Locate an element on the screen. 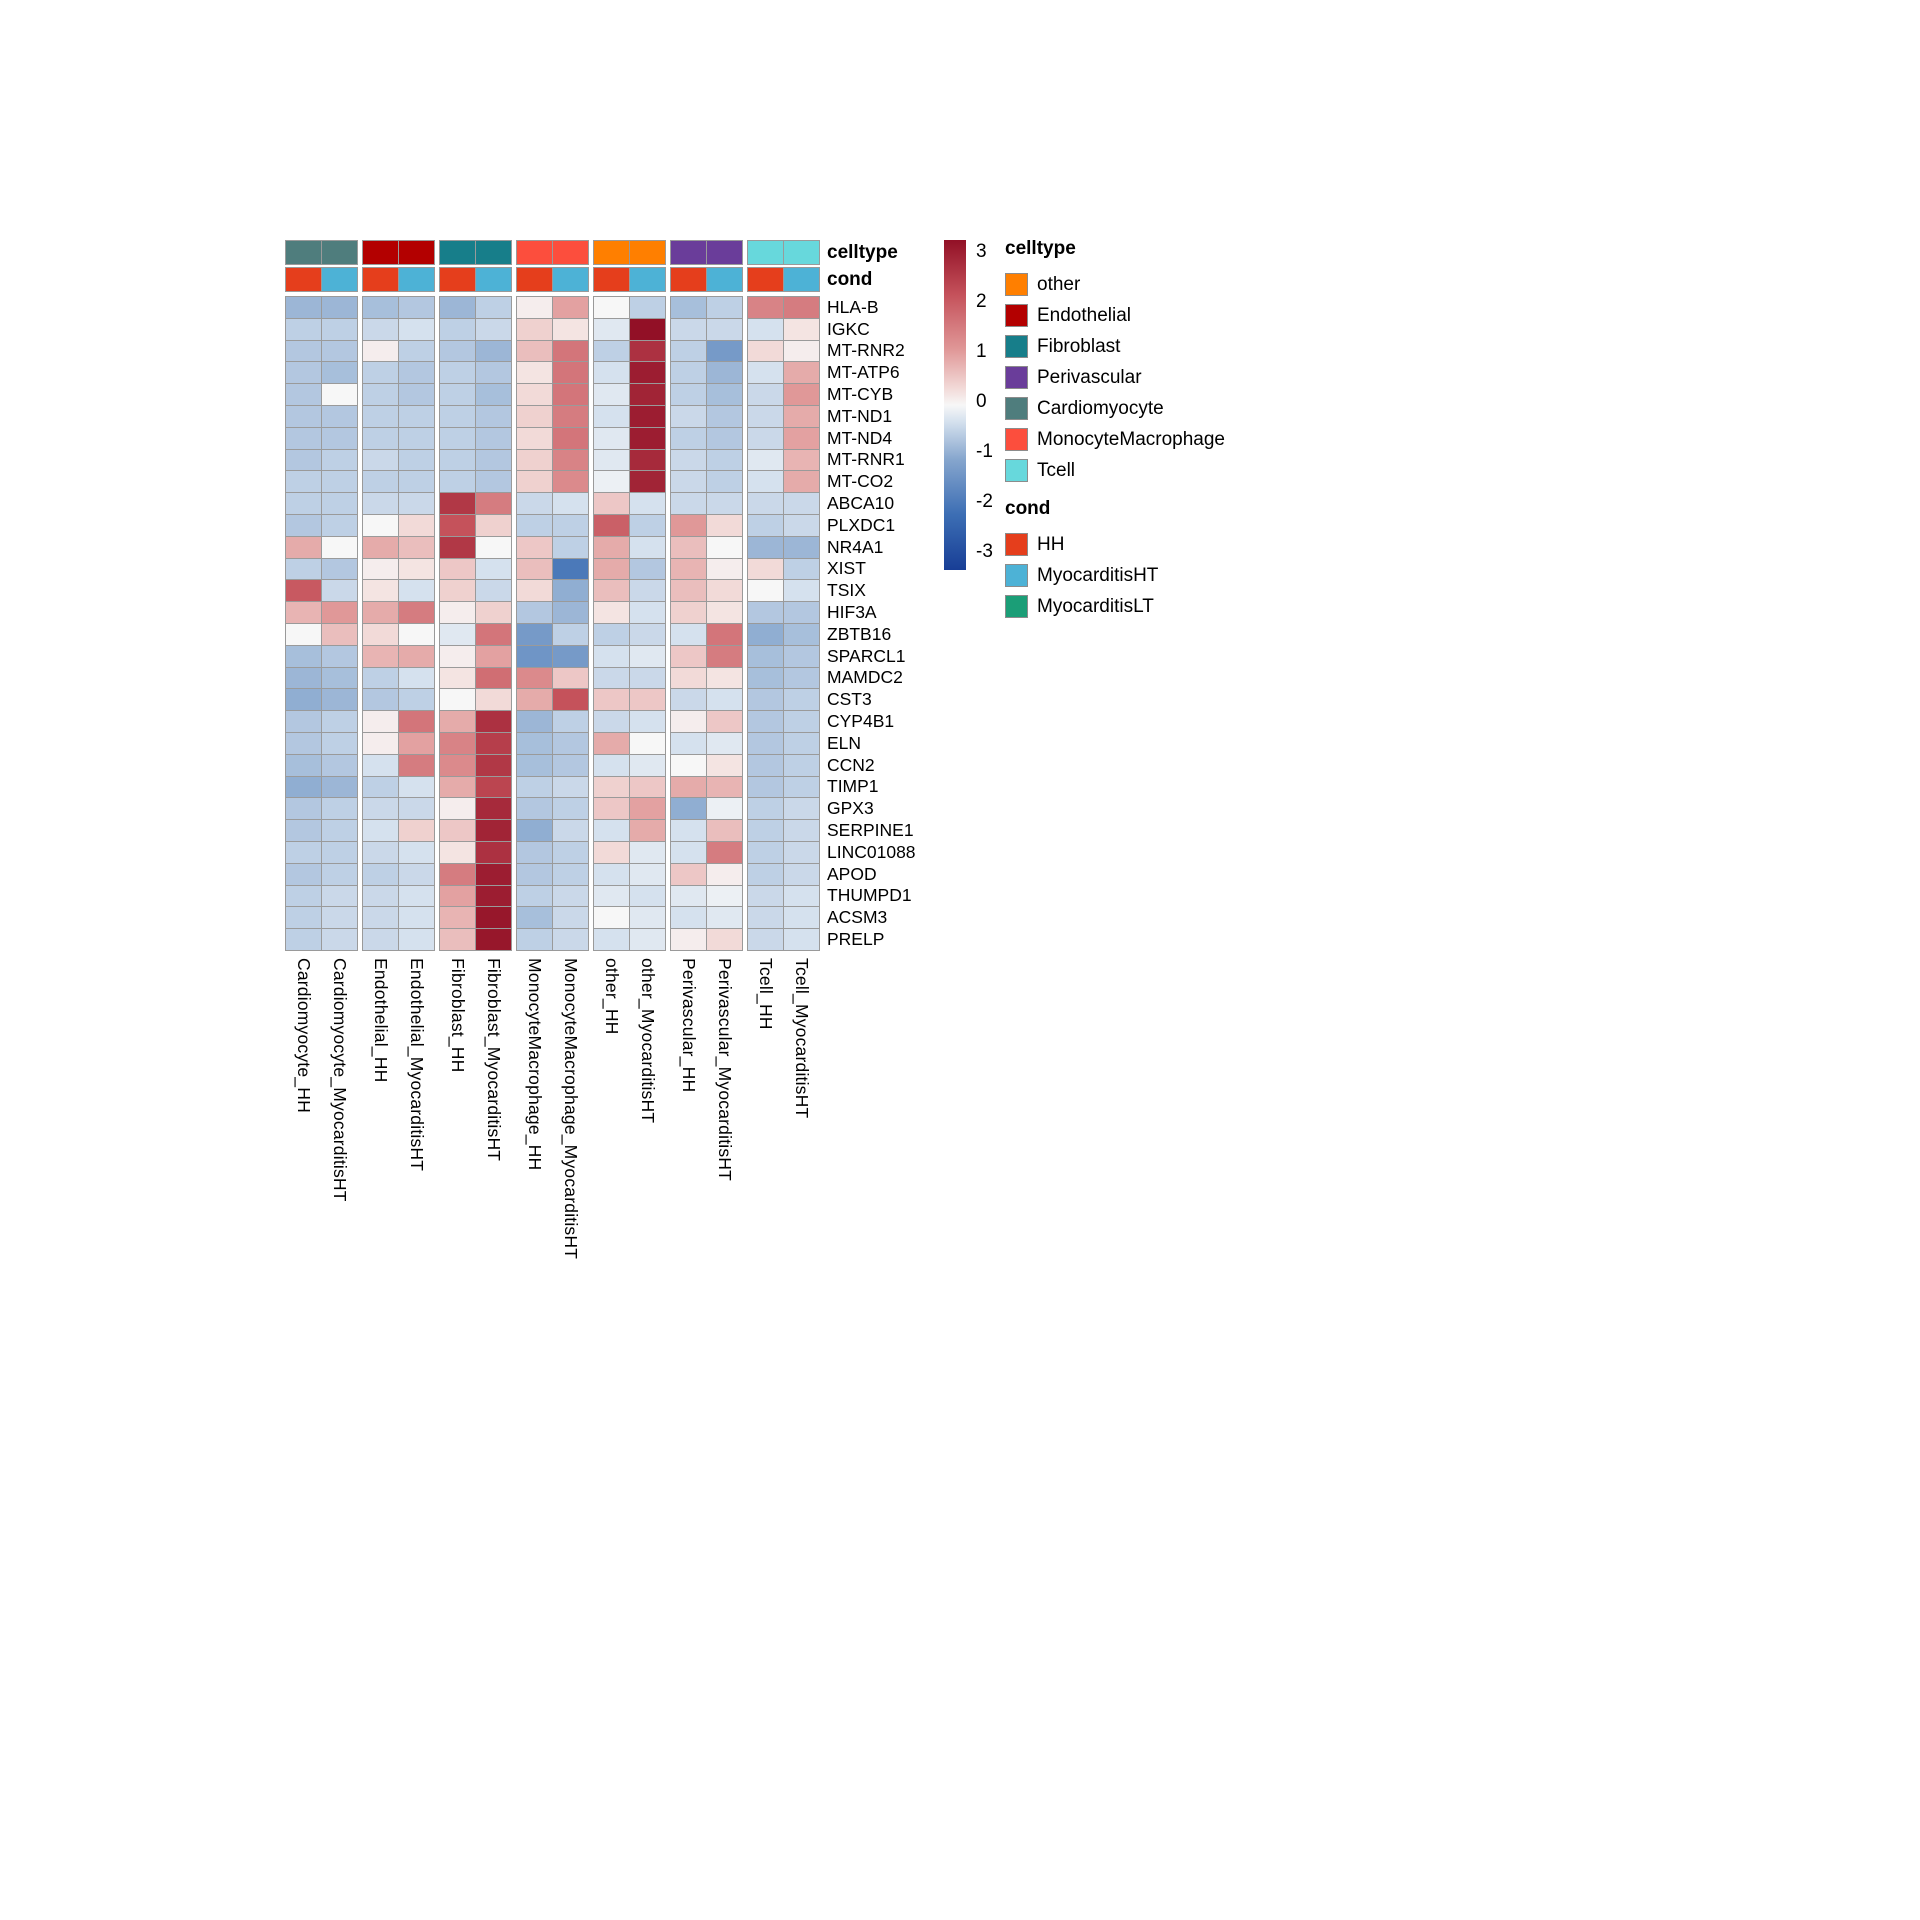 The image size is (1920, 1920). gene-label: TSIX is located at coordinates (846, 590).